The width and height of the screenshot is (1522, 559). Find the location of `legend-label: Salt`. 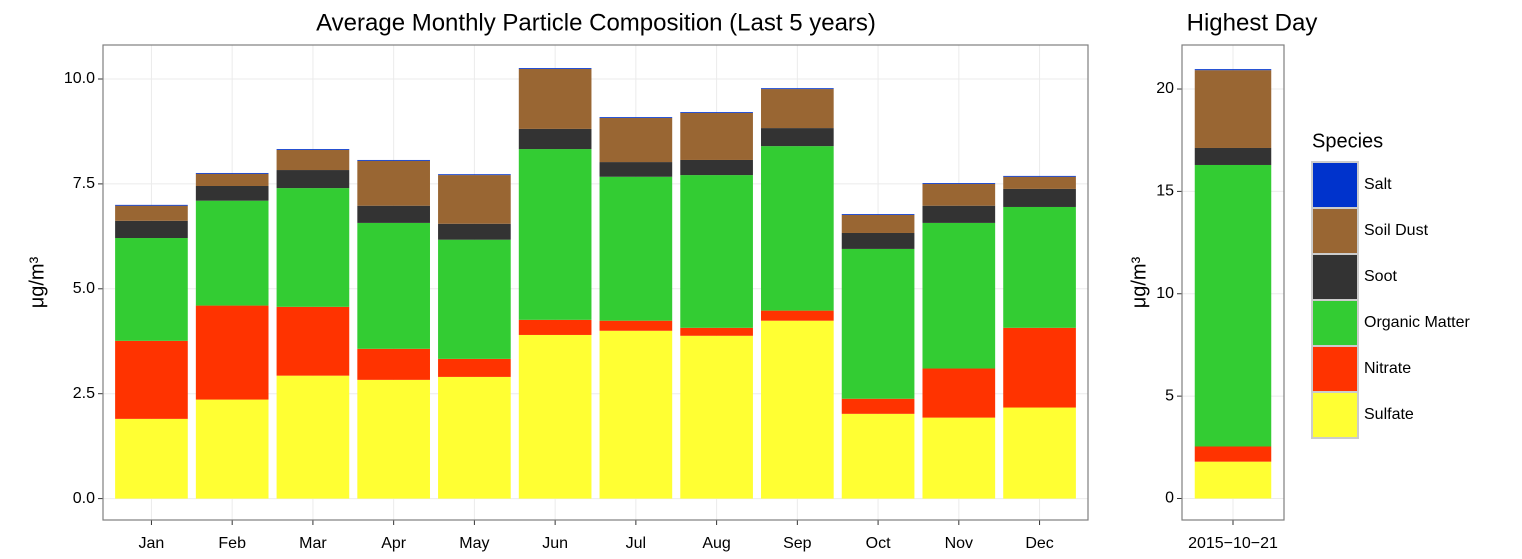

legend-label: Salt is located at coordinates (1378, 184).